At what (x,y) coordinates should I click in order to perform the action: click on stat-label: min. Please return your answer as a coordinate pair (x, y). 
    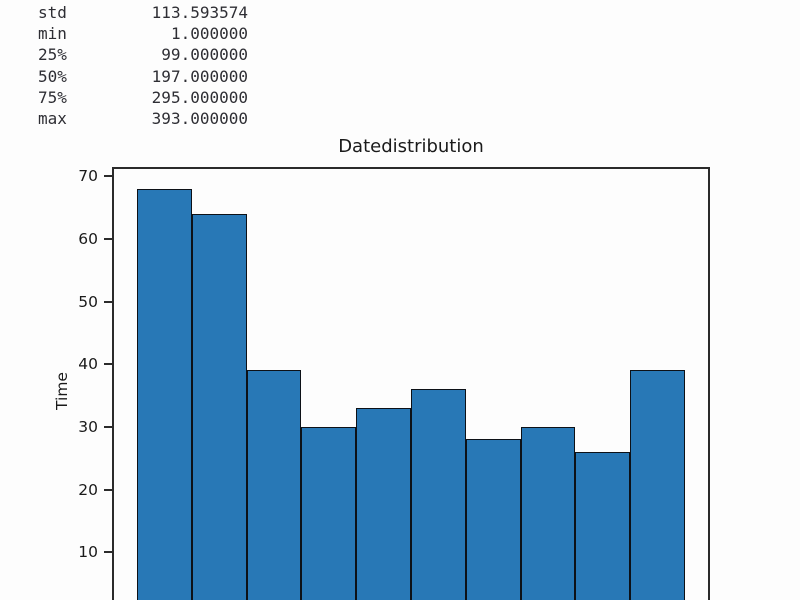
    Looking at the image, I should click on (52, 34).